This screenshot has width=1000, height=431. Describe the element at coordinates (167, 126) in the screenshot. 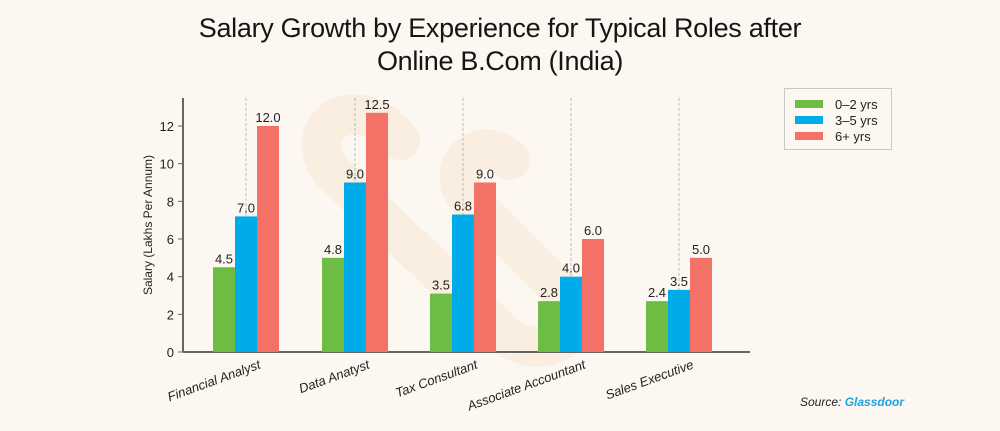

I see `y-tick-label: 12` at that location.